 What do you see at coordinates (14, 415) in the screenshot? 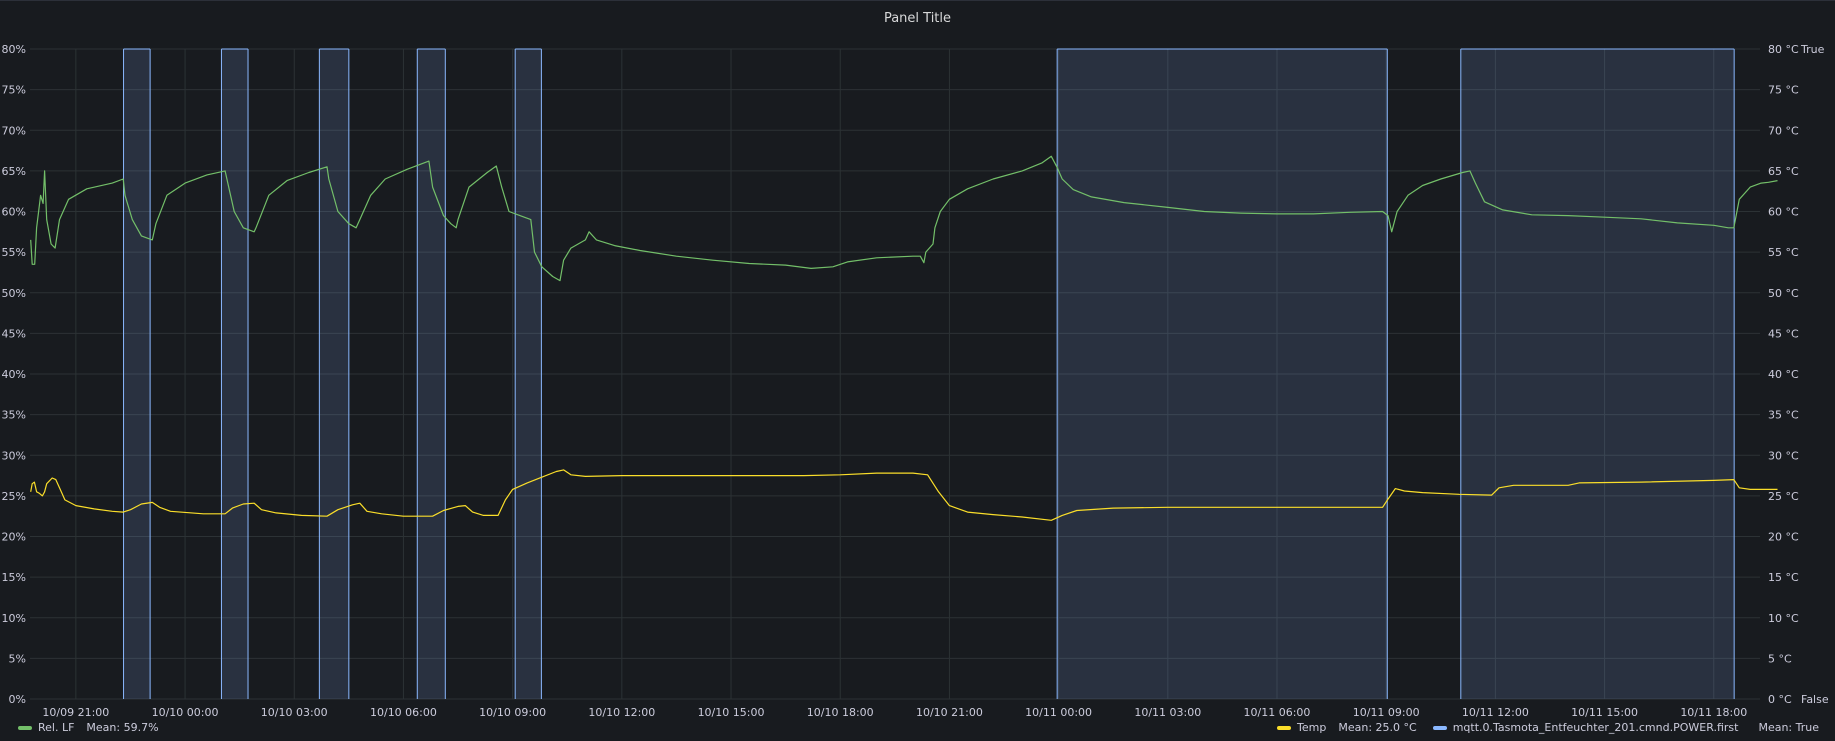
I see `y-left-tick-label: 35%` at bounding box center [14, 415].